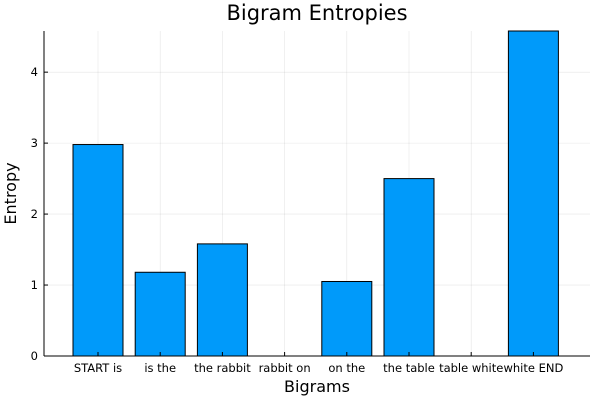  What do you see at coordinates (285, 368) in the screenshot?
I see `x-tick-label: rabbit on` at bounding box center [285, 368].